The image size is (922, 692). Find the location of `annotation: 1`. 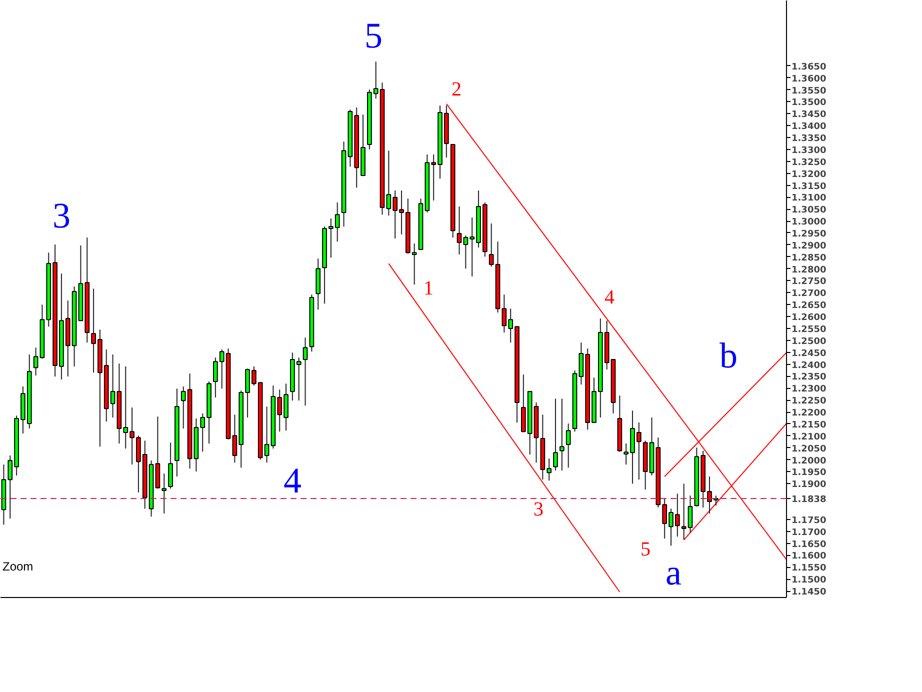

annotation: 1 is located at coordinates (429, 289).